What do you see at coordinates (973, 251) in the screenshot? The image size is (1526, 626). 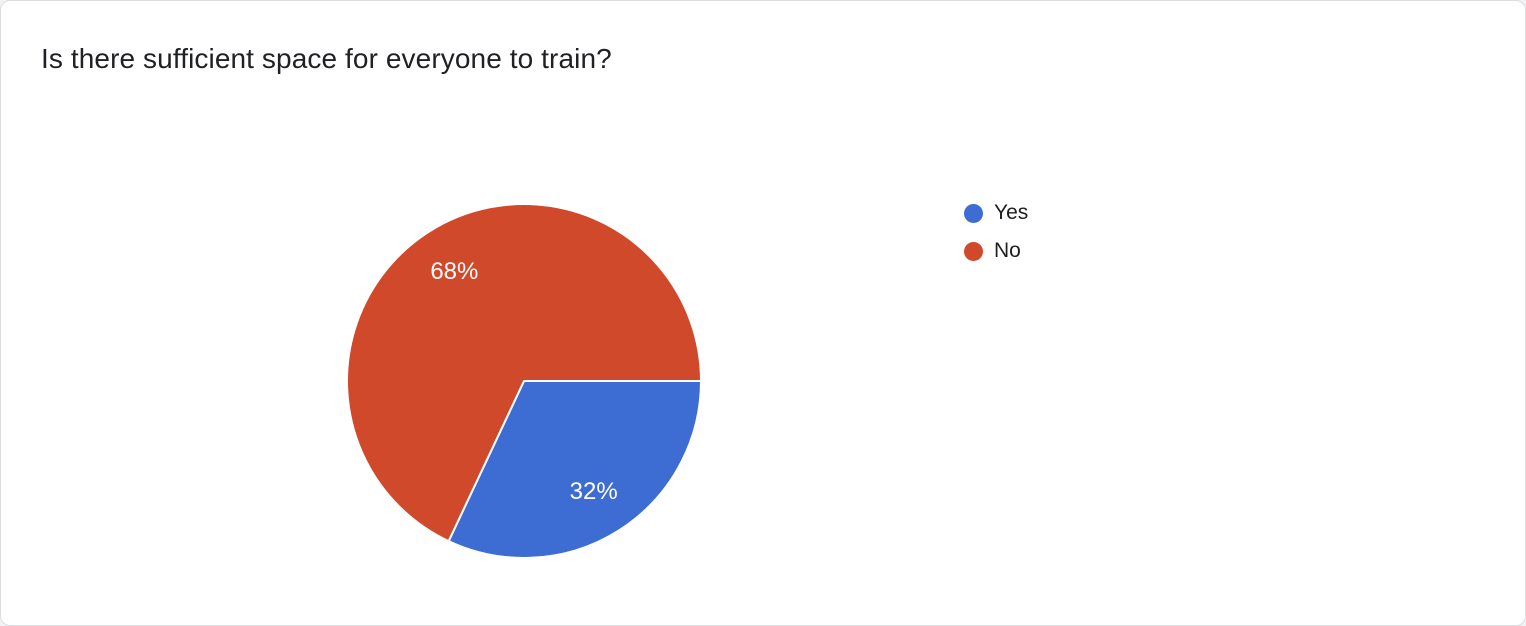 I see `legend-swatch-no-icon` at bounding box center [973, 251].